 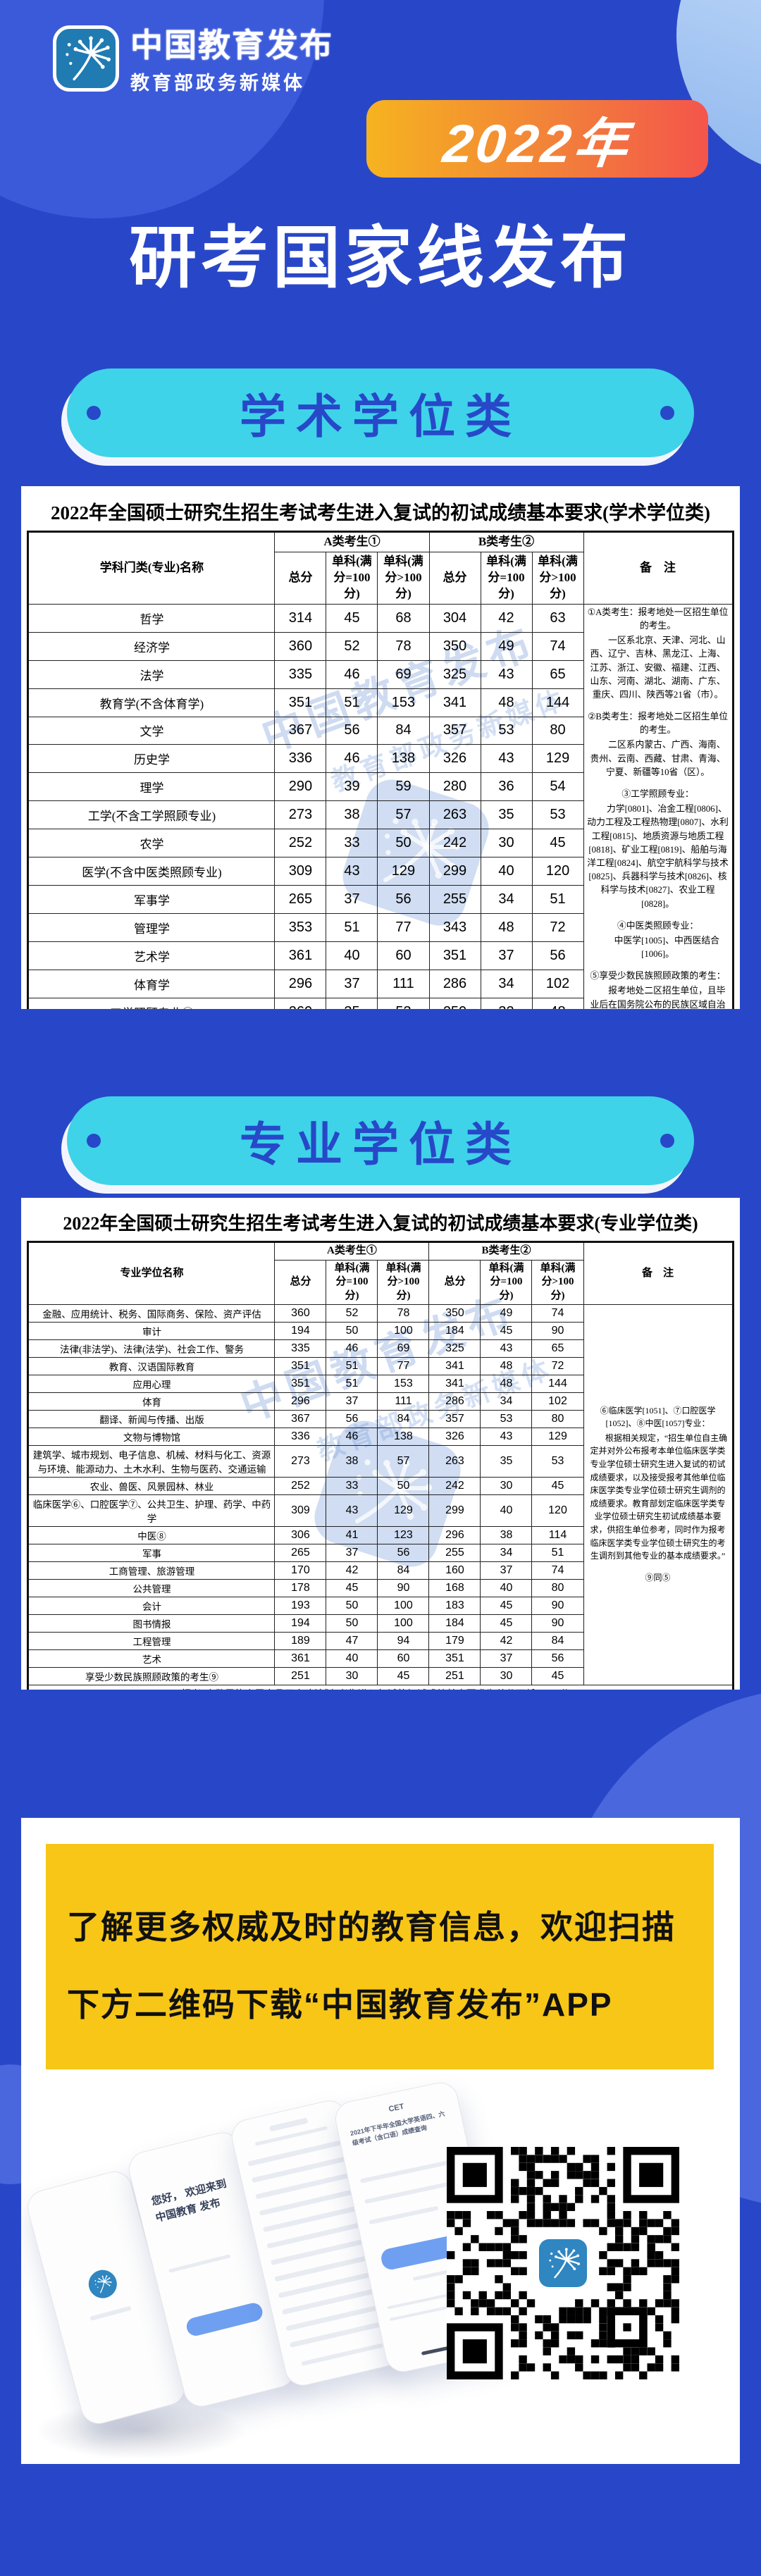 What do you see at coordinates (454, 1535) in the screenshot?
I see `score-cell: 296` at bounding box center [454, 1535].